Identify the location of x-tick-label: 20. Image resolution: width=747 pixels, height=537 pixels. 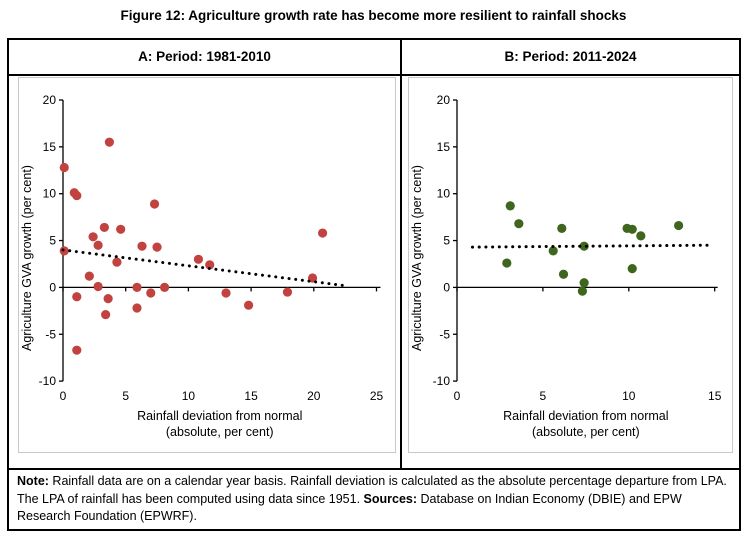
(314, 396).